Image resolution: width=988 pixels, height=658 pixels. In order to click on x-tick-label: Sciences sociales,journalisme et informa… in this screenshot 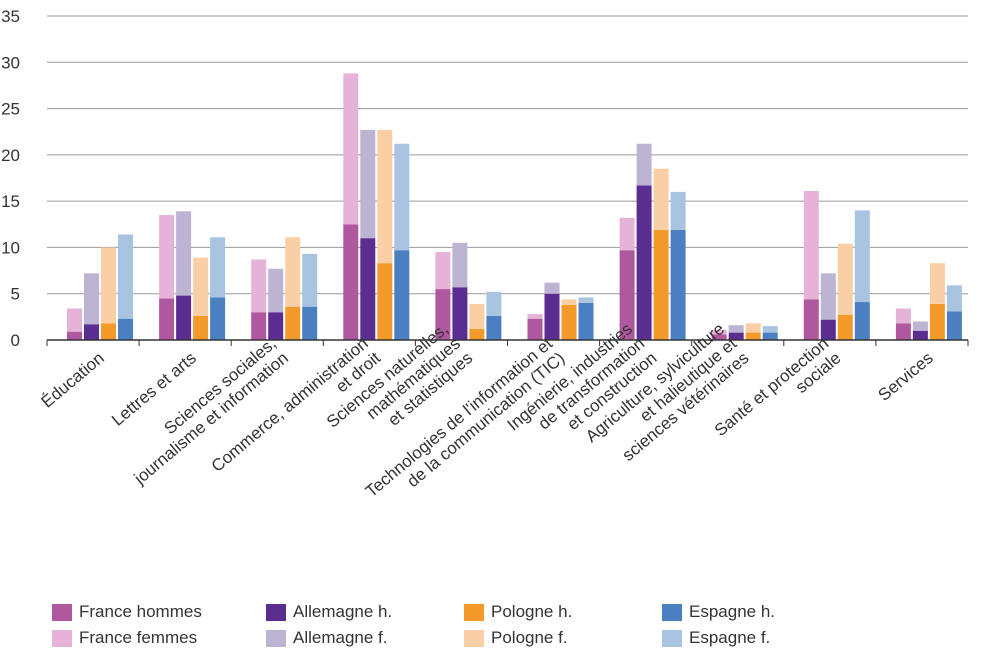, I will do `click(211, 411)`.